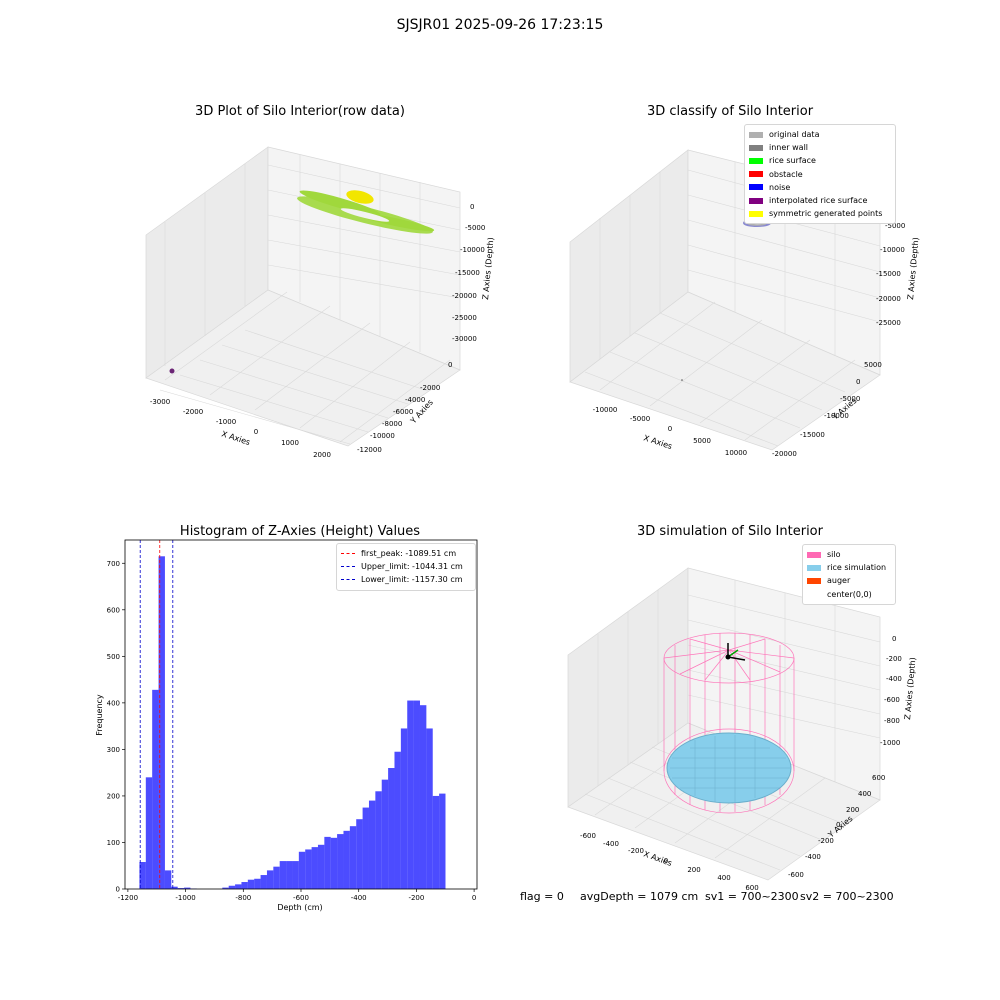  Describe the element at coordinates (235, 438) in the screenshot. I see `raw-xlabel: X Axies` at that location.